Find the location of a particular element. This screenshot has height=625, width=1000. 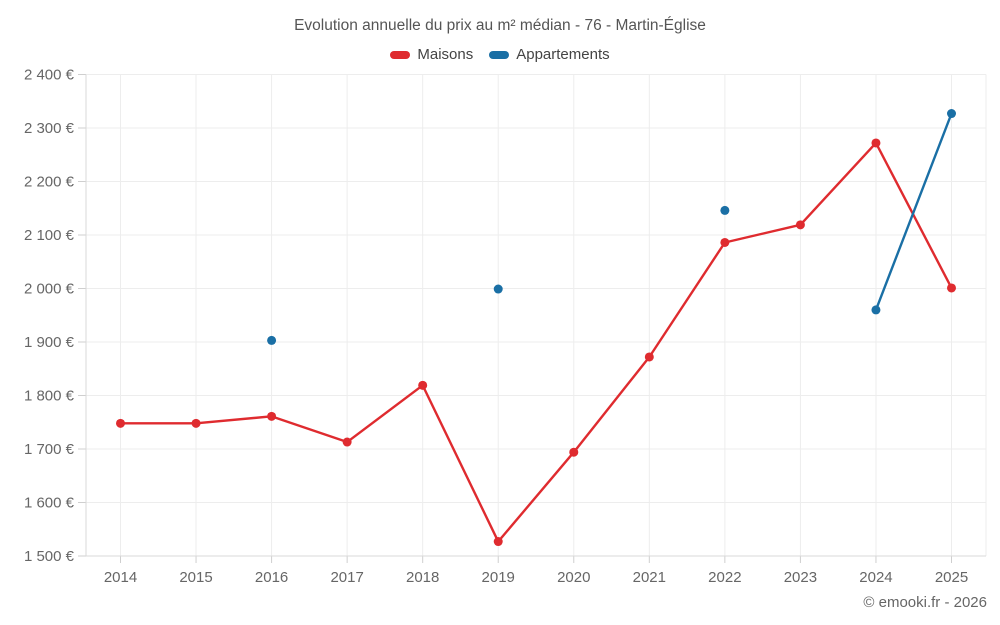

legend-swatch-appartements is located at coordinates (499, 54).